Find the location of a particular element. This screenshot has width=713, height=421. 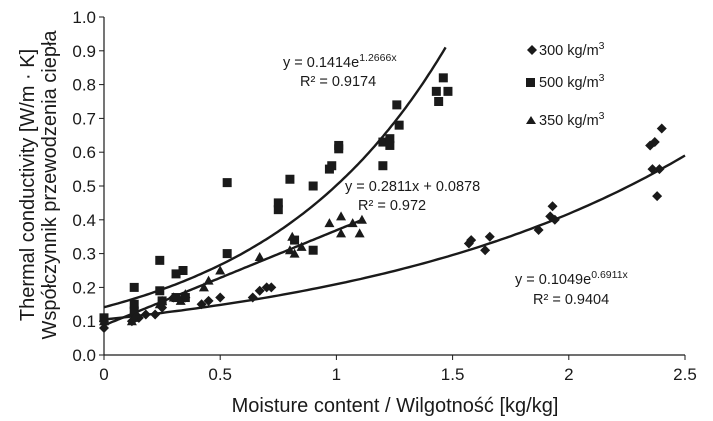

legend-item-350: 350 kg/m3 is located at coordinates (565, 119).